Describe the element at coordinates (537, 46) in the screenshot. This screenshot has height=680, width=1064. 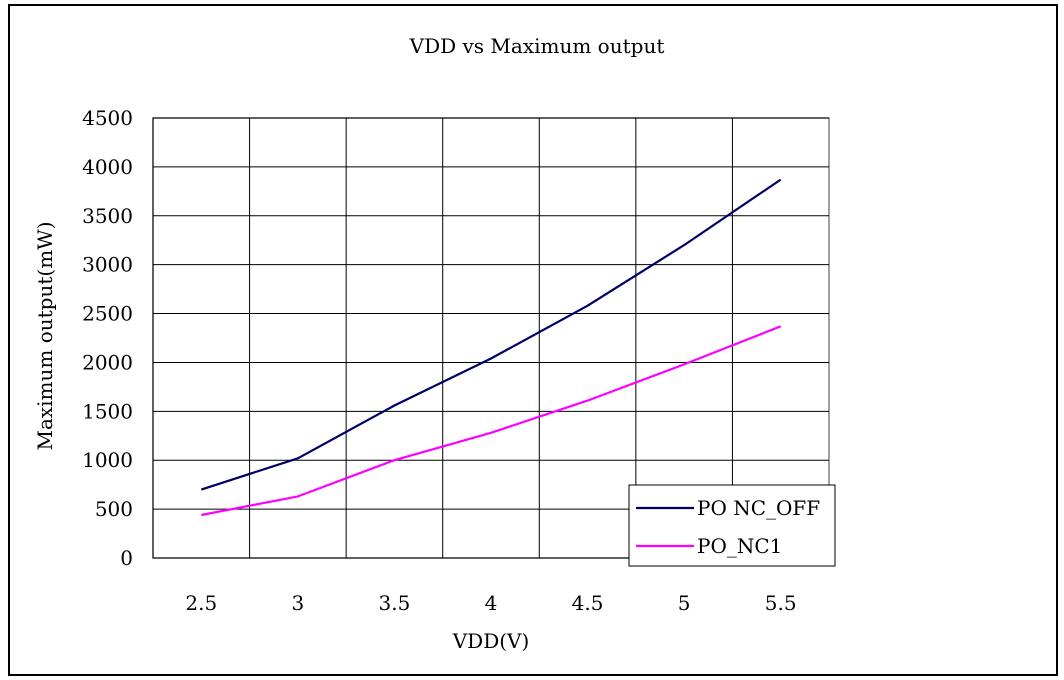
I see `chart-title: VDD vs Maximum output` at that location.